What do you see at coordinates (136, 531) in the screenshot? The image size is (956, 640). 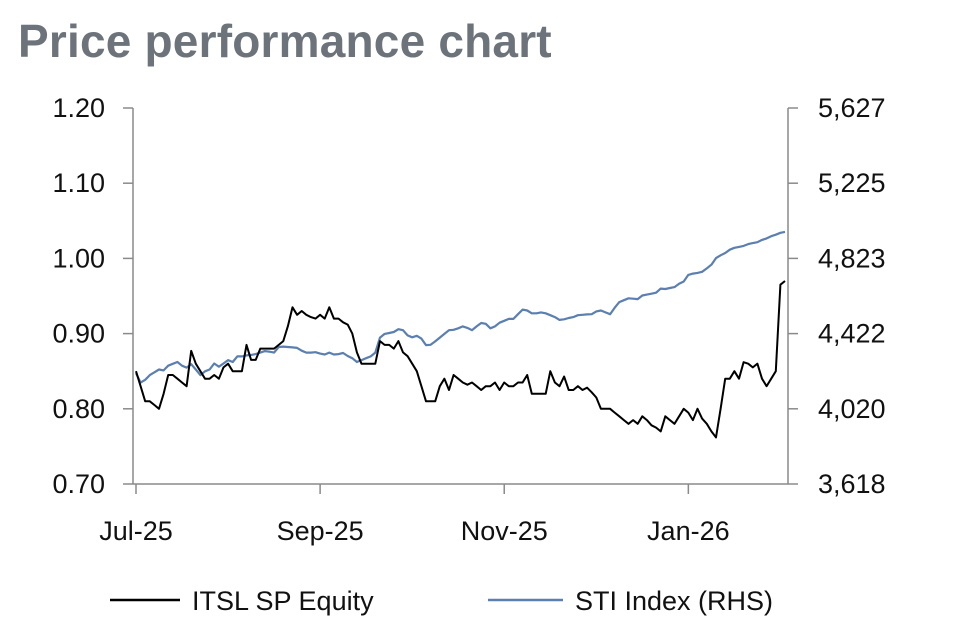 I see `x-tick-label: Jul-25` at bounding box center [136, 531].